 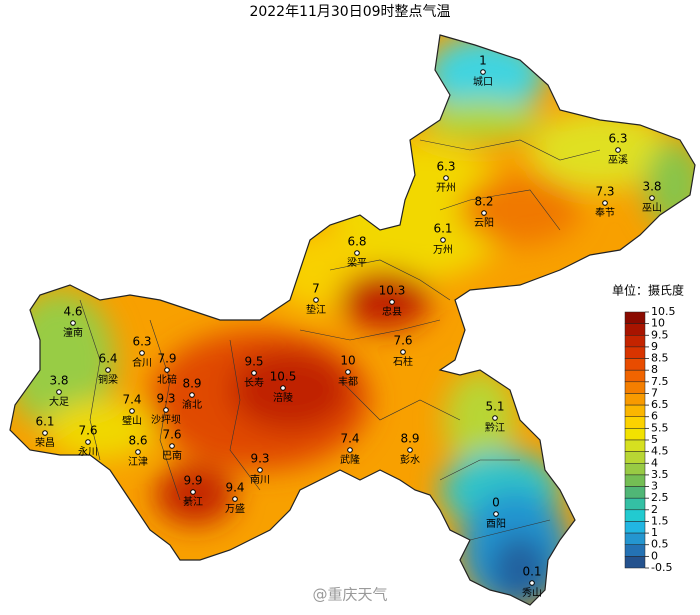 What do you see at coordinates (654, 509) in the screenshot?
I see `legend-tick-label: 2` at bounding box center [654, 509].